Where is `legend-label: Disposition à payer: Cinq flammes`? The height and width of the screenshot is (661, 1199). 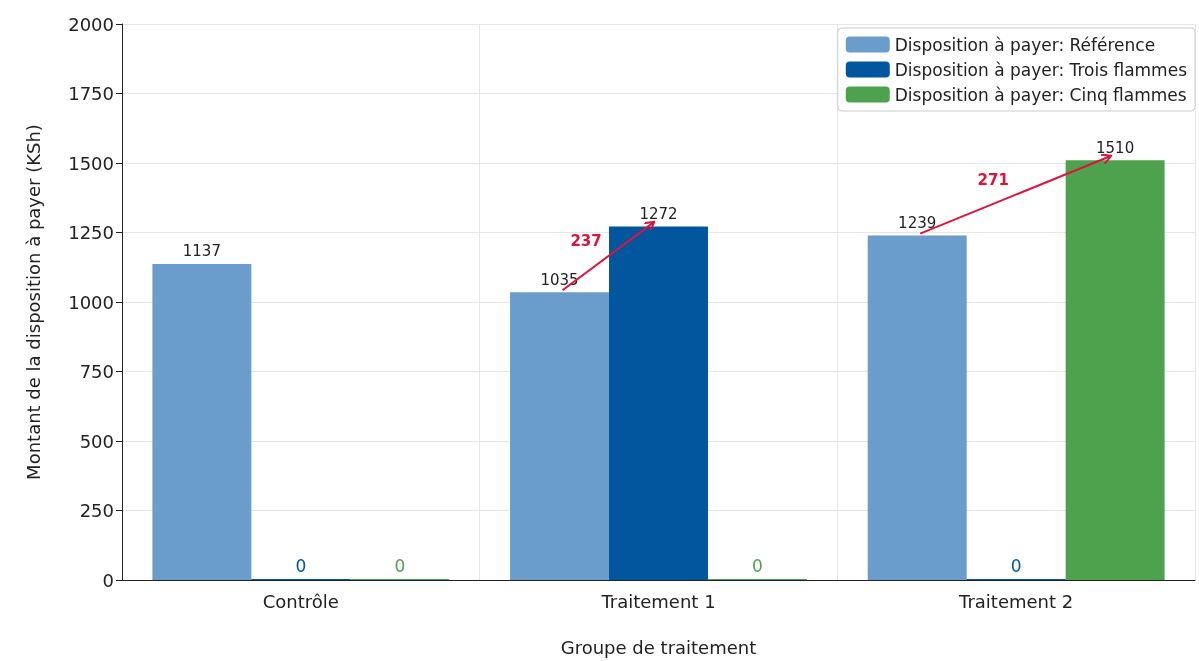 legend-label: Disposition à payer: Cinq flammes is located at coordinates (1040, 94).